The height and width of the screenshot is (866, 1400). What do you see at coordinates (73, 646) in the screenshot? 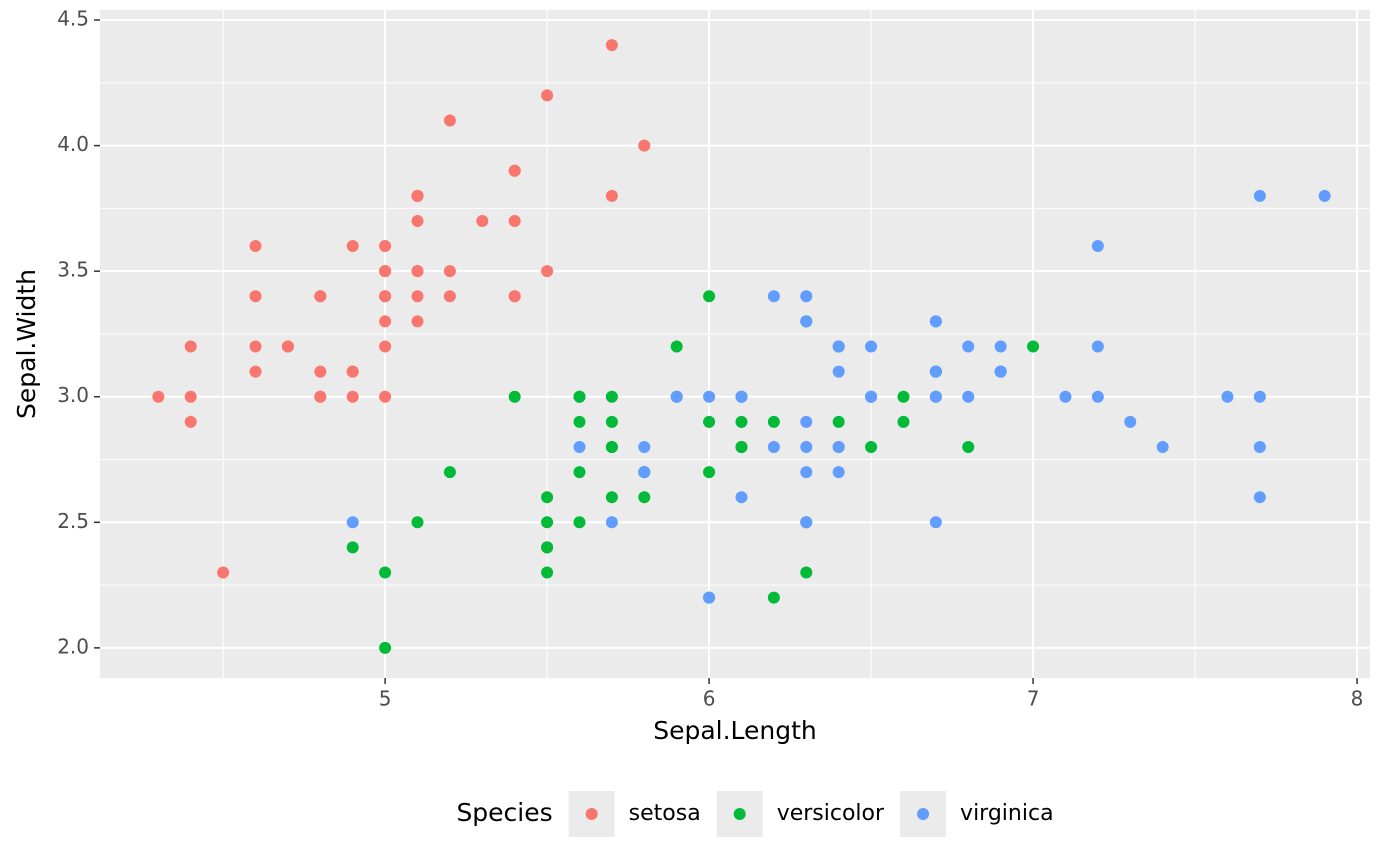
I see `y-tick-label: 2.0` at bounding box center [73, 646].